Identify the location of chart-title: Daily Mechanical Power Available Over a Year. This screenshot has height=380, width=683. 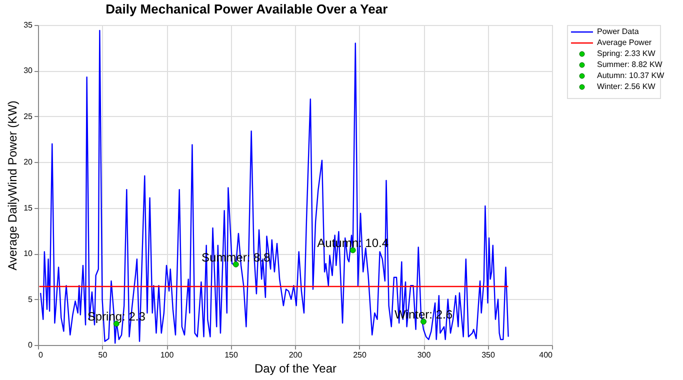
(247, 9).